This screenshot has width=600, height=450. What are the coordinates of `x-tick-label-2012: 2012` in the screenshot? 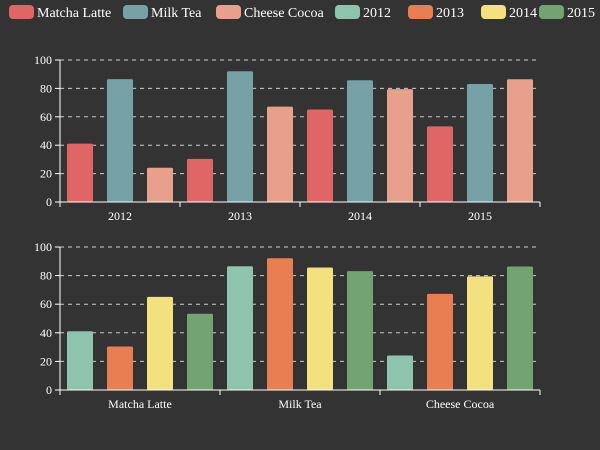 It's located at (120, 216).